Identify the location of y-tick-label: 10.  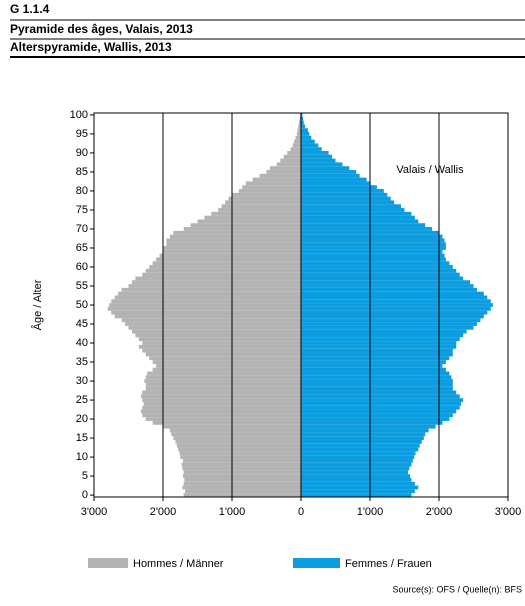
(82, 457).